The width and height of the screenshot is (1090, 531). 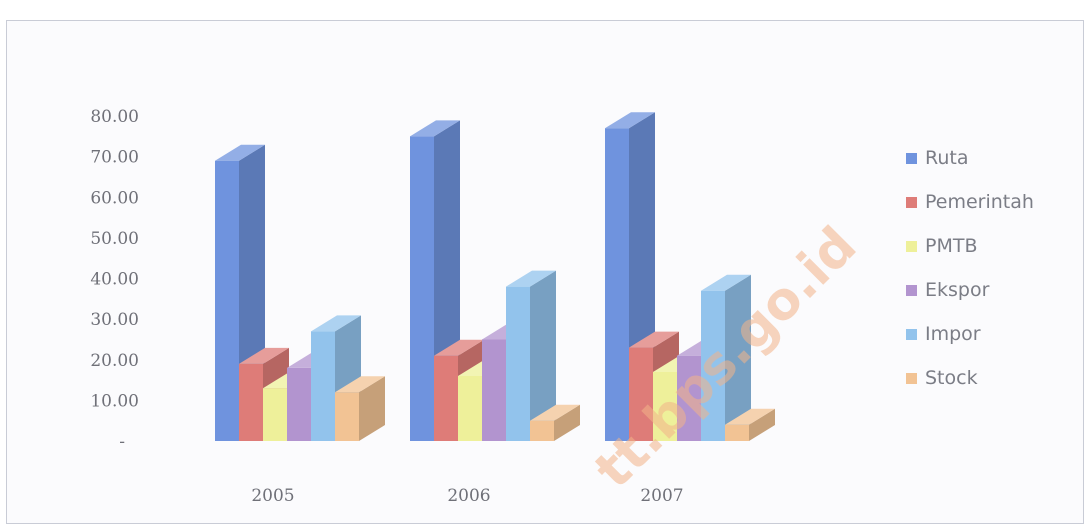 What do you see at coordinates (114, 401) in the screenshot?
I see `y-tick-label: 10.00` at bounding box center [114, 401].